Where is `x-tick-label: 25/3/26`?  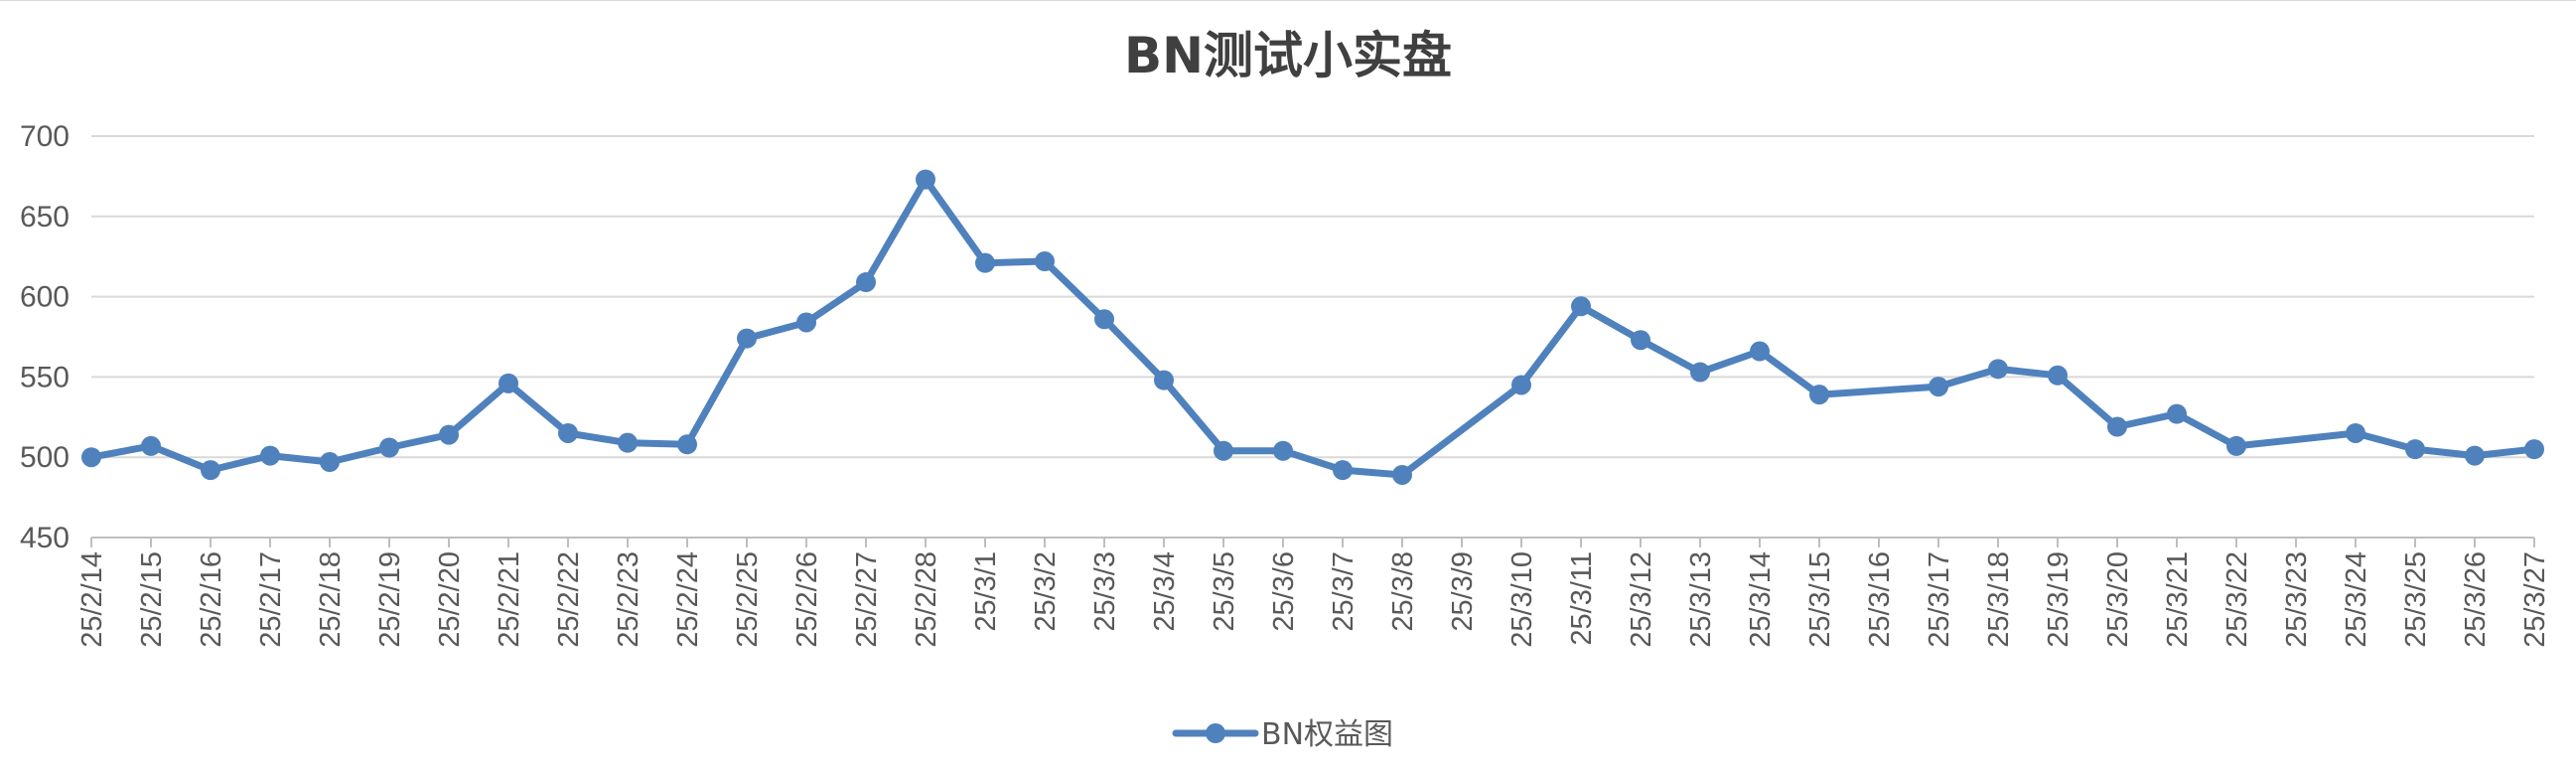
x-tick-label: 25/3/26 is located at coordinates (2476, 599).